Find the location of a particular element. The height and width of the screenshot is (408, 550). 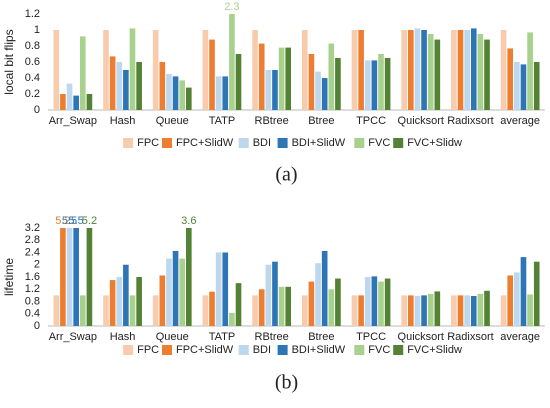

caption: (b) is located at coordinates (286, 383).